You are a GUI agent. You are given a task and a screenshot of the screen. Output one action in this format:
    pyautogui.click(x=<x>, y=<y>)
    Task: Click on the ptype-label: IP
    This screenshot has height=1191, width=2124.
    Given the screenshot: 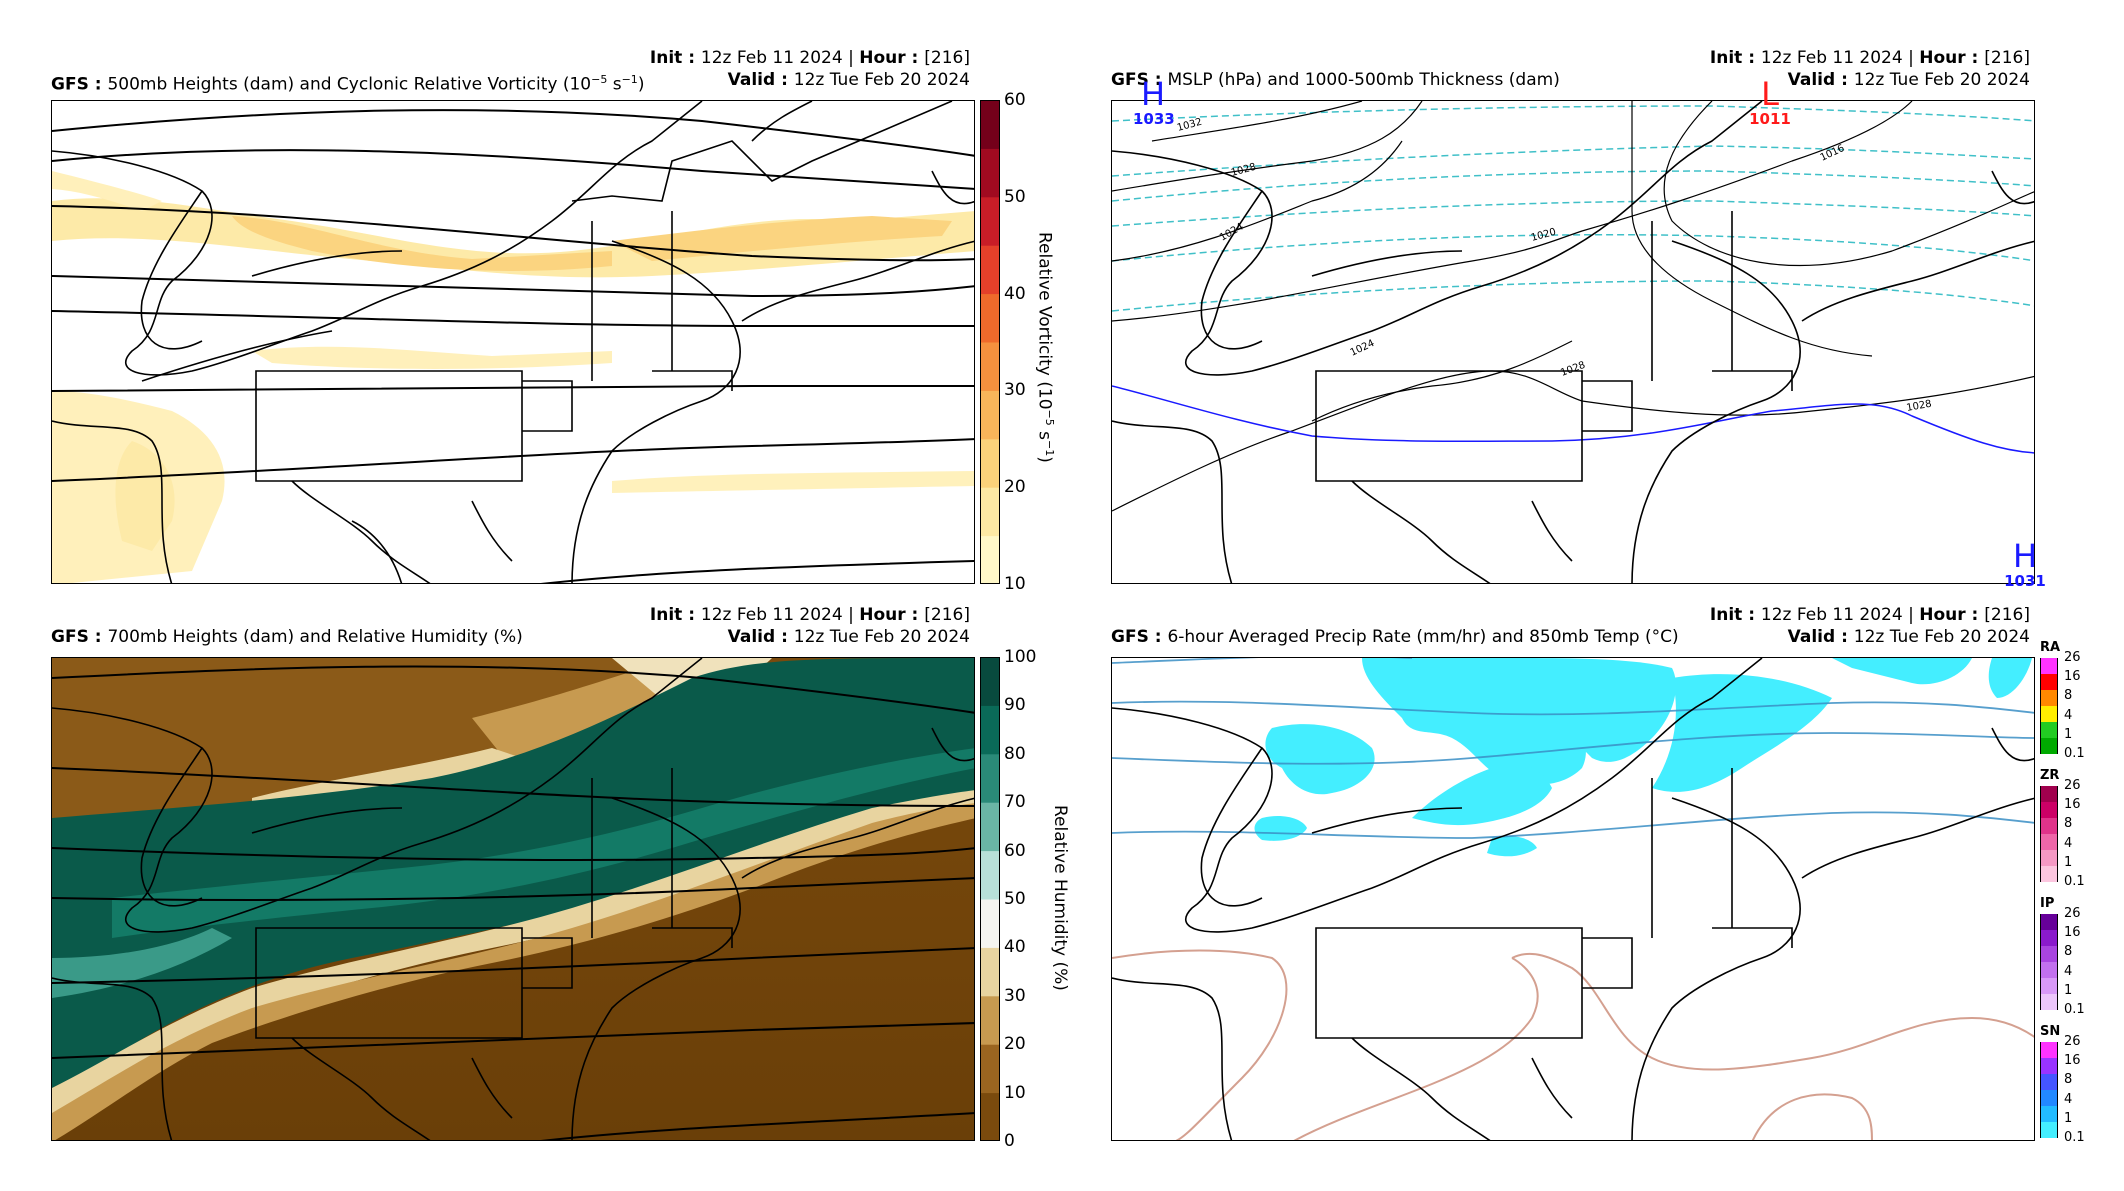 What is the action you would take?
    pyautogui.click(x=2047, y=903)
    